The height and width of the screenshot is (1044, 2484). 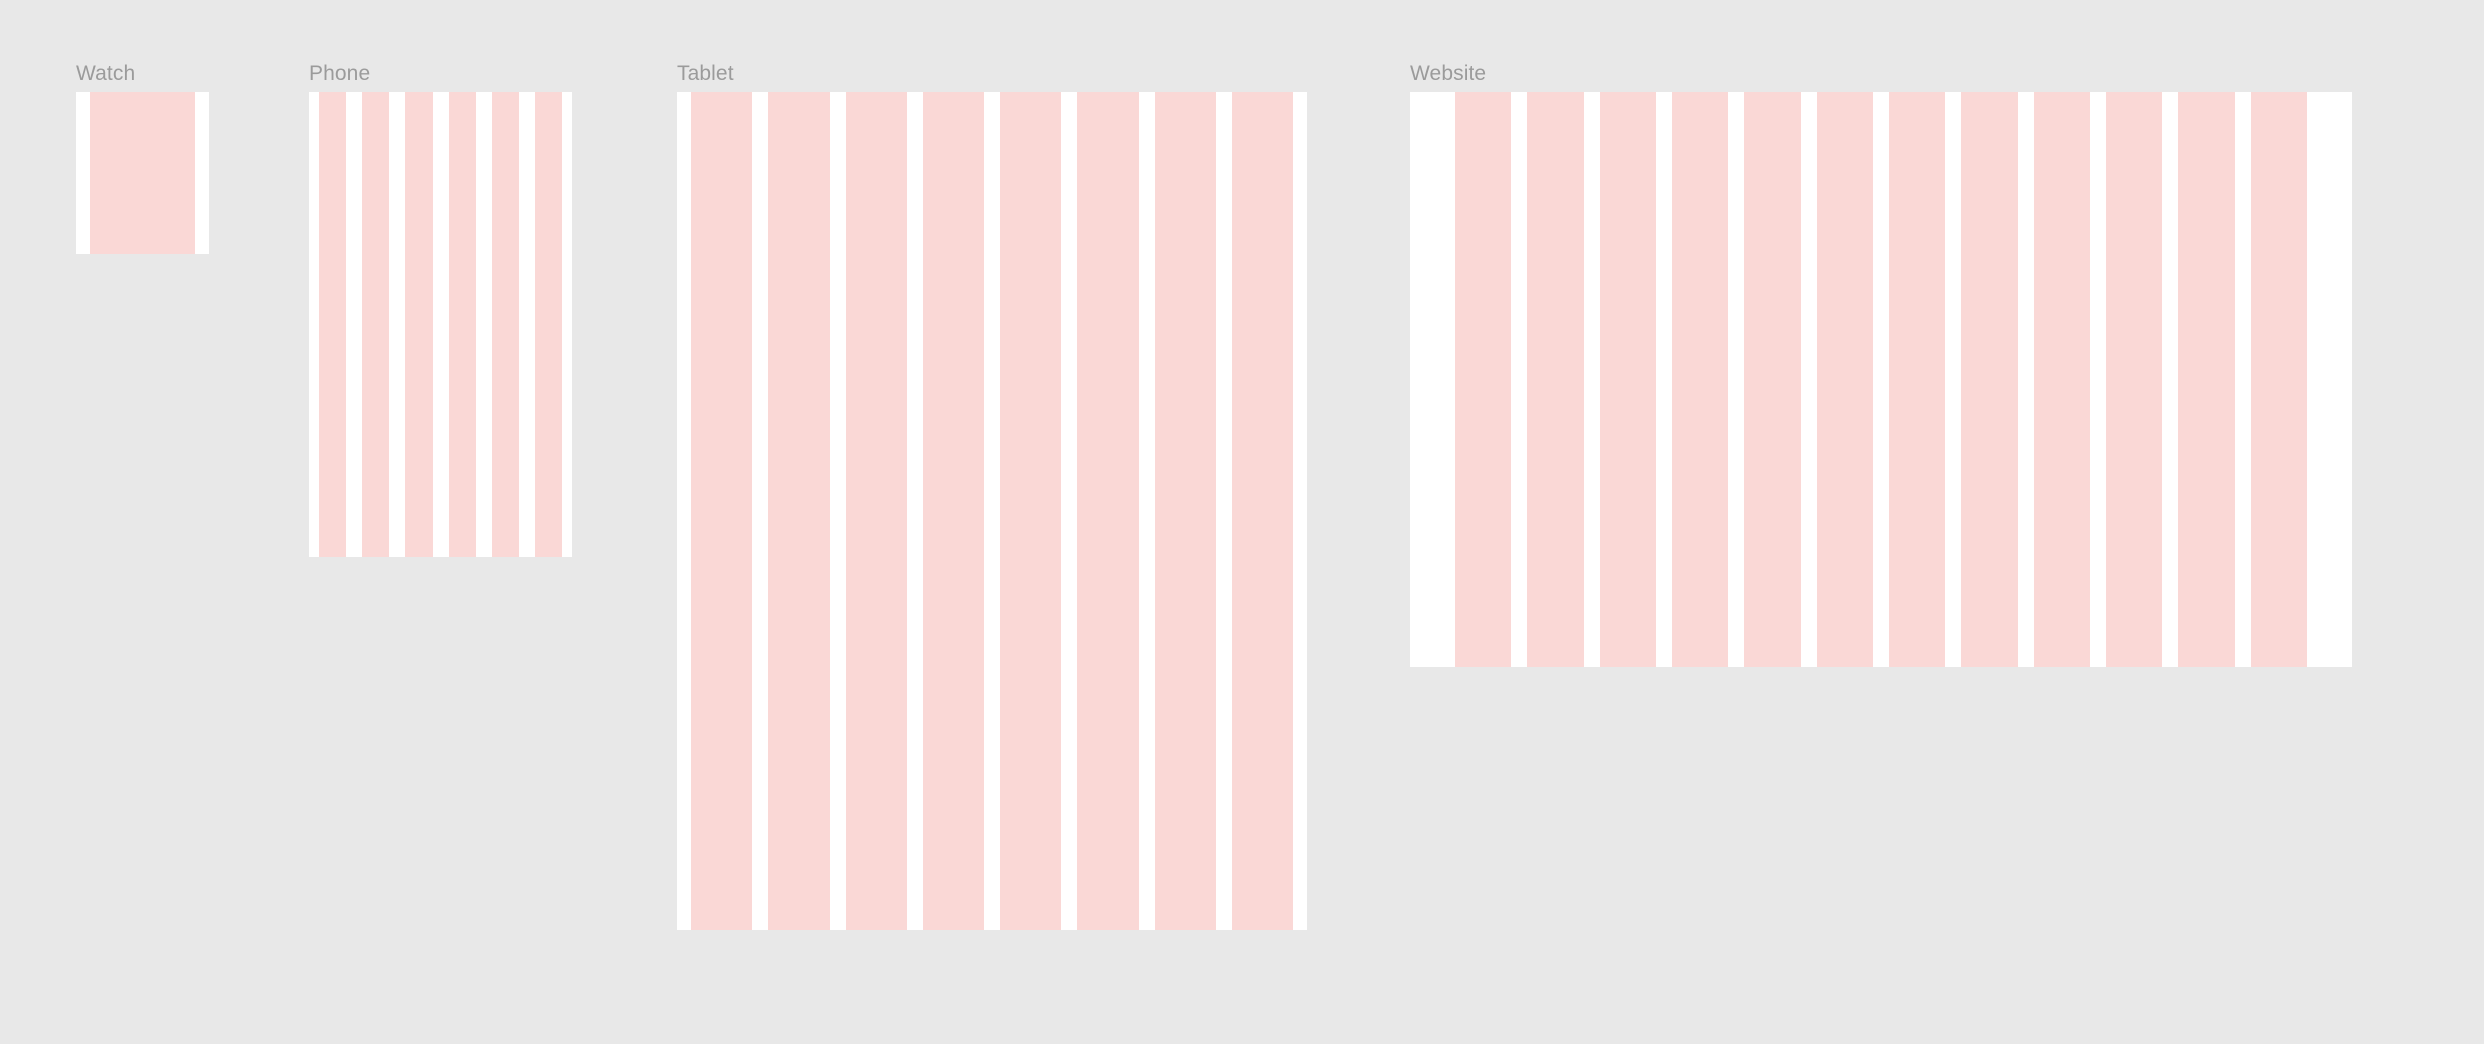 I want to click on frame-body-watch, so click(x=142, y=173).